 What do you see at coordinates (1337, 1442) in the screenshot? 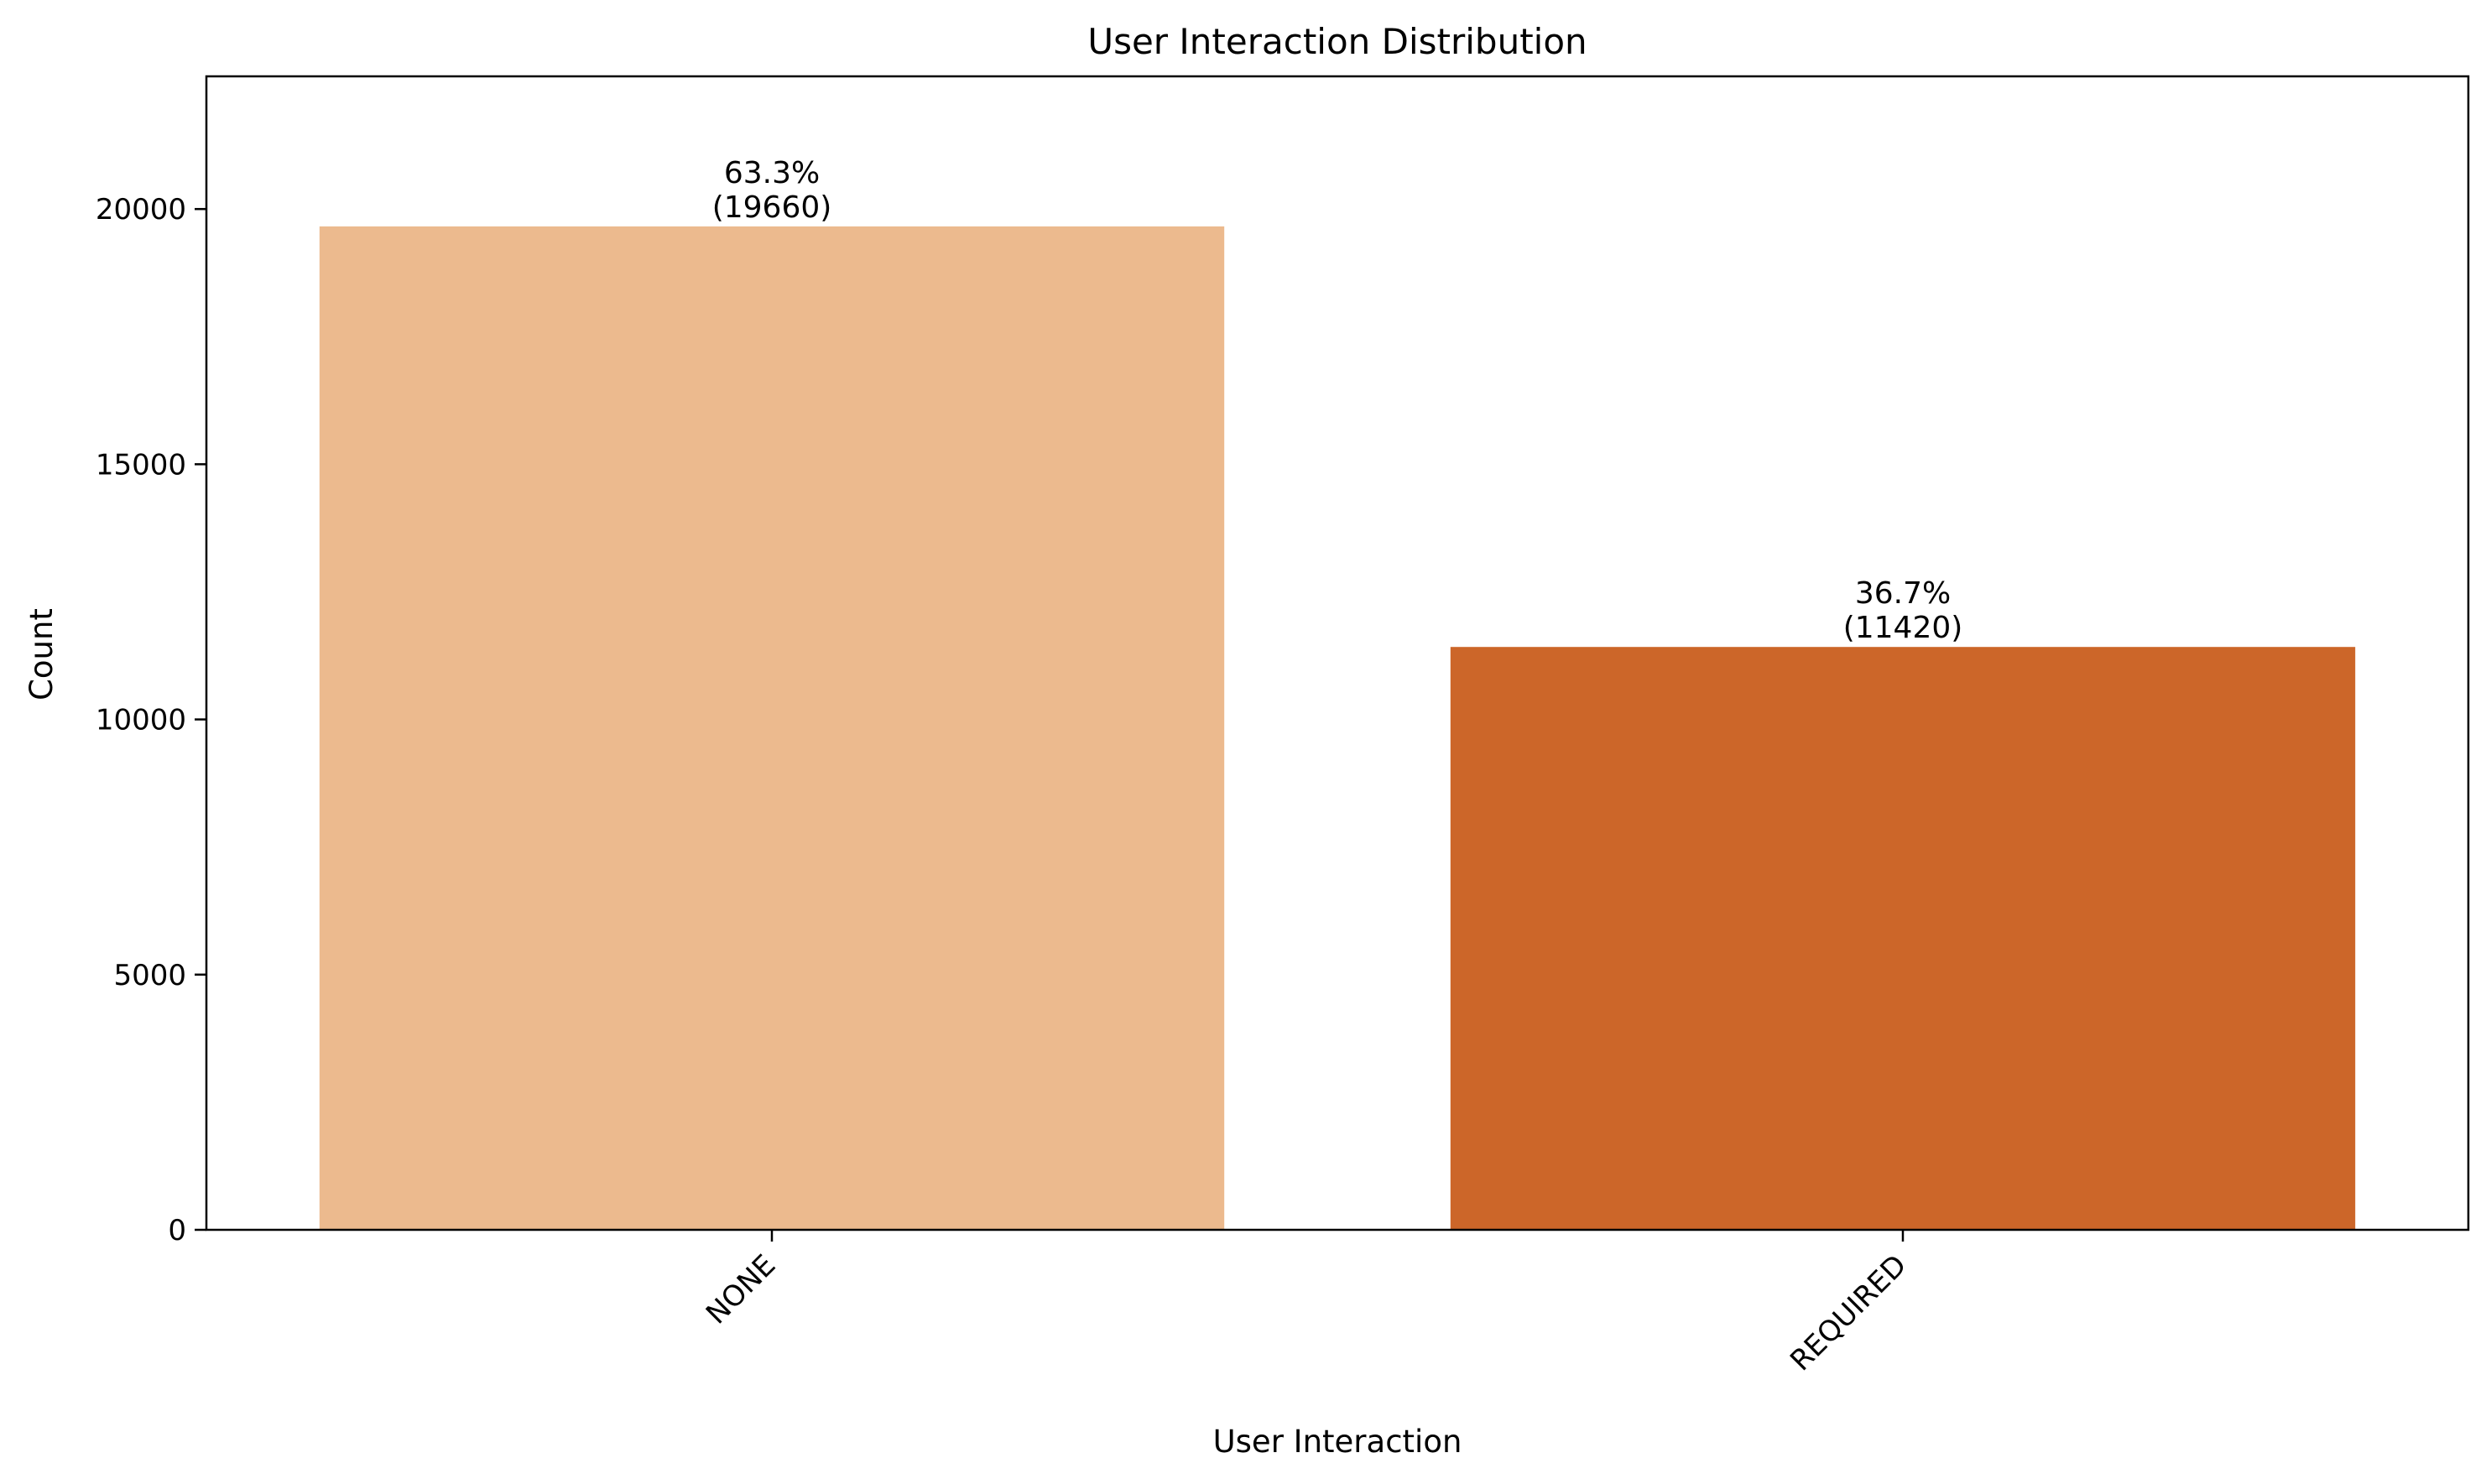
I see `x-axis-label: User Interaction` at bounding box center [1337, 1442].